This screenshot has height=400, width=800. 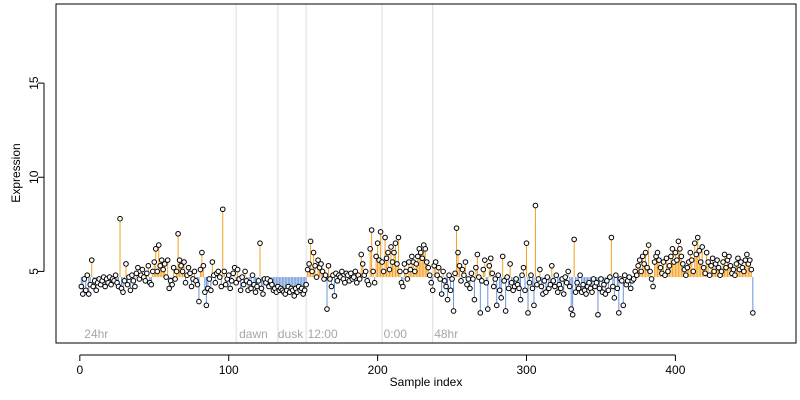 What do you see at coordinates (229, 370) in the screenshot?
I see `x-tick-label-1: 100` at bounding box center [229, 370].